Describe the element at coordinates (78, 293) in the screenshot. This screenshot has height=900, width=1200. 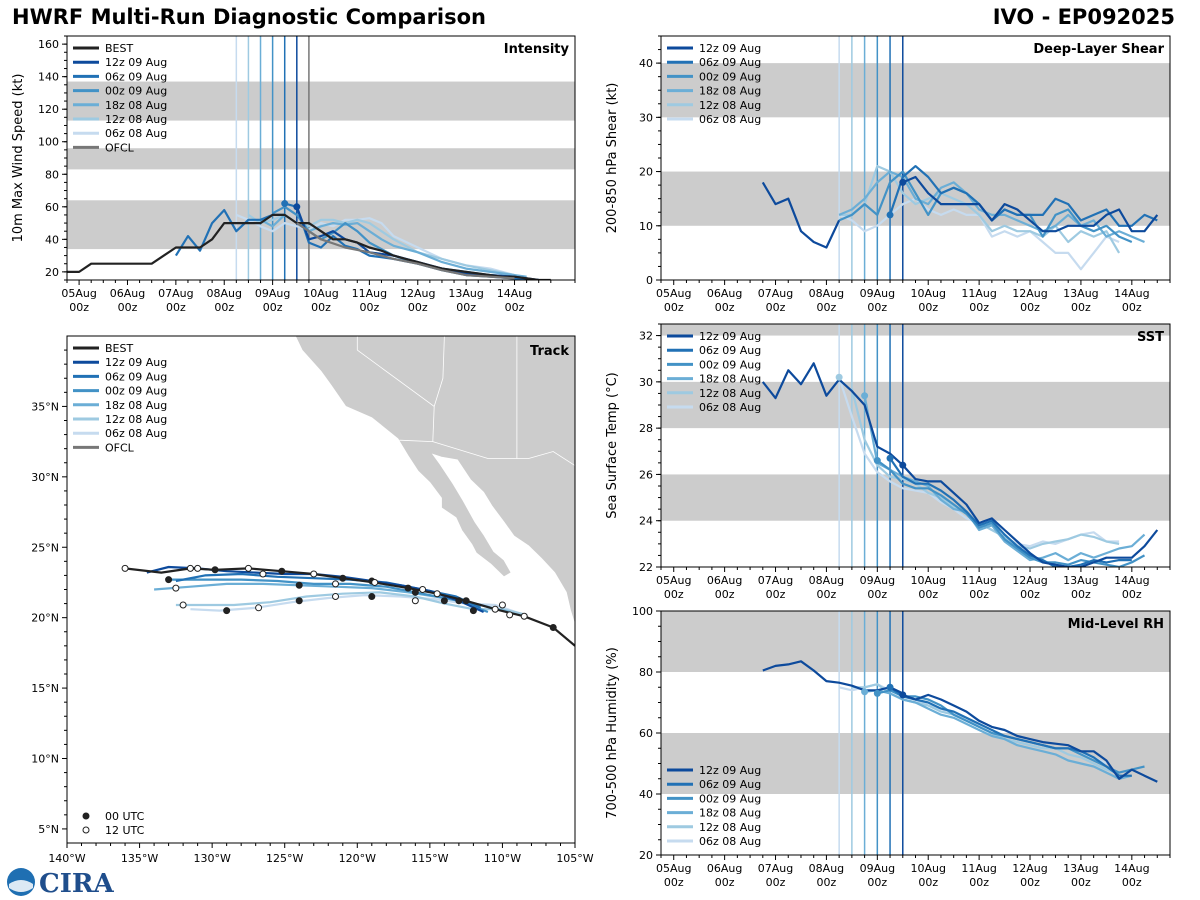
I see `intensity-xtick-label: 05Aug` at that location.